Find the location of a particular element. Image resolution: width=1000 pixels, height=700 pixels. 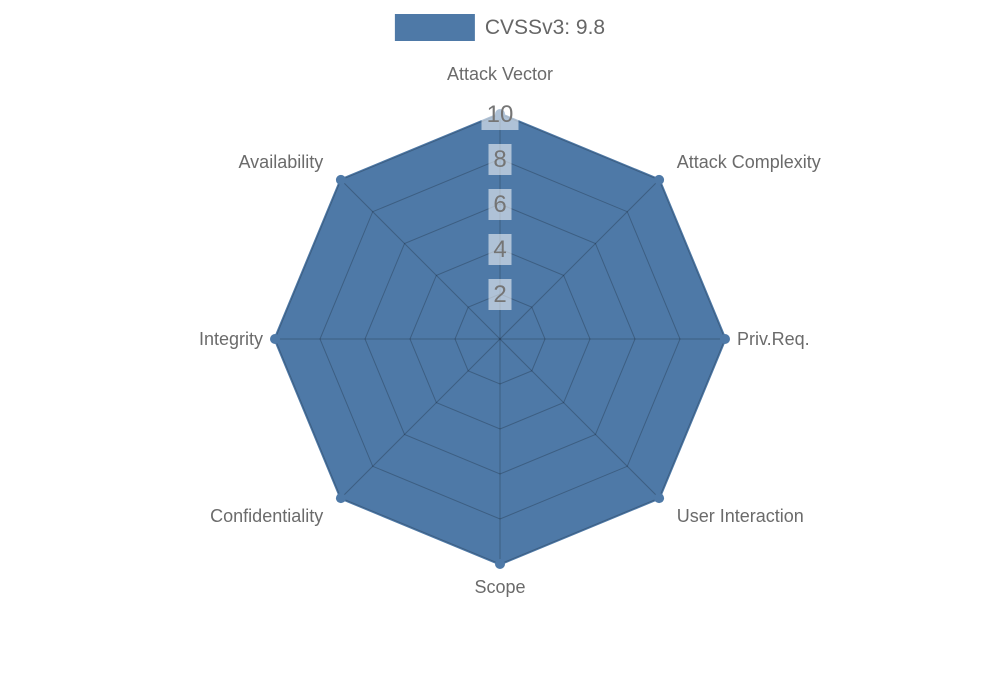

point-label: Attack Vector is located at coordinates (500, 74).